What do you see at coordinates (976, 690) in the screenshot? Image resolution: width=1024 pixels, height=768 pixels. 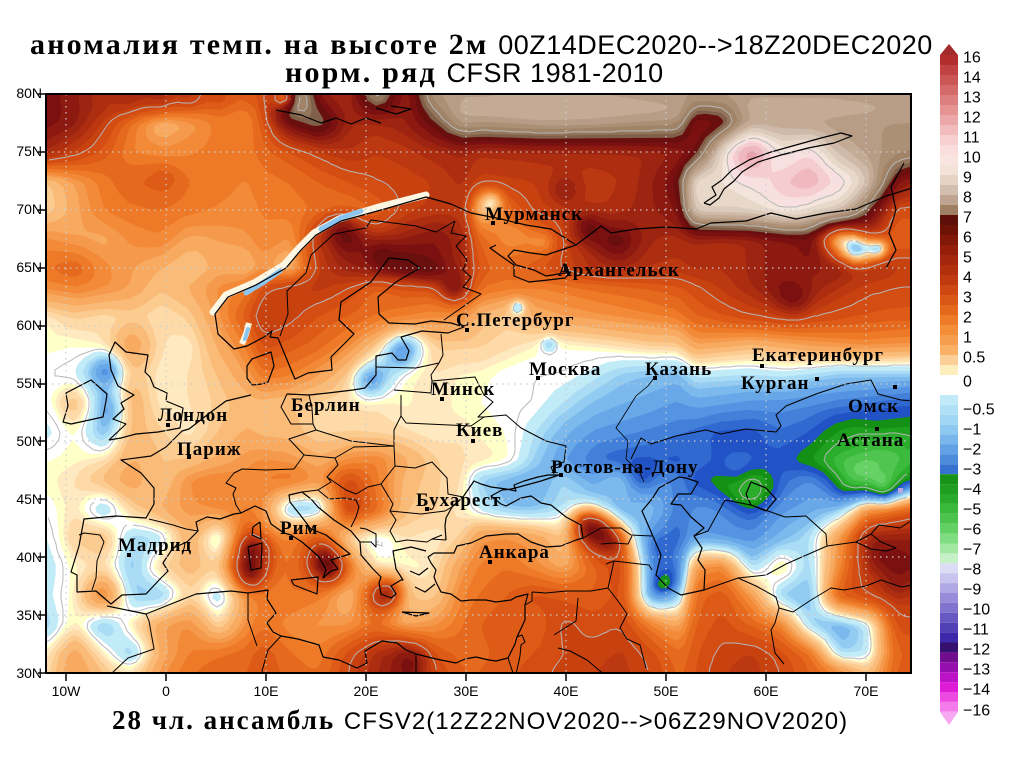 I see `svg-text: −14` at bounding box center [976, 690].